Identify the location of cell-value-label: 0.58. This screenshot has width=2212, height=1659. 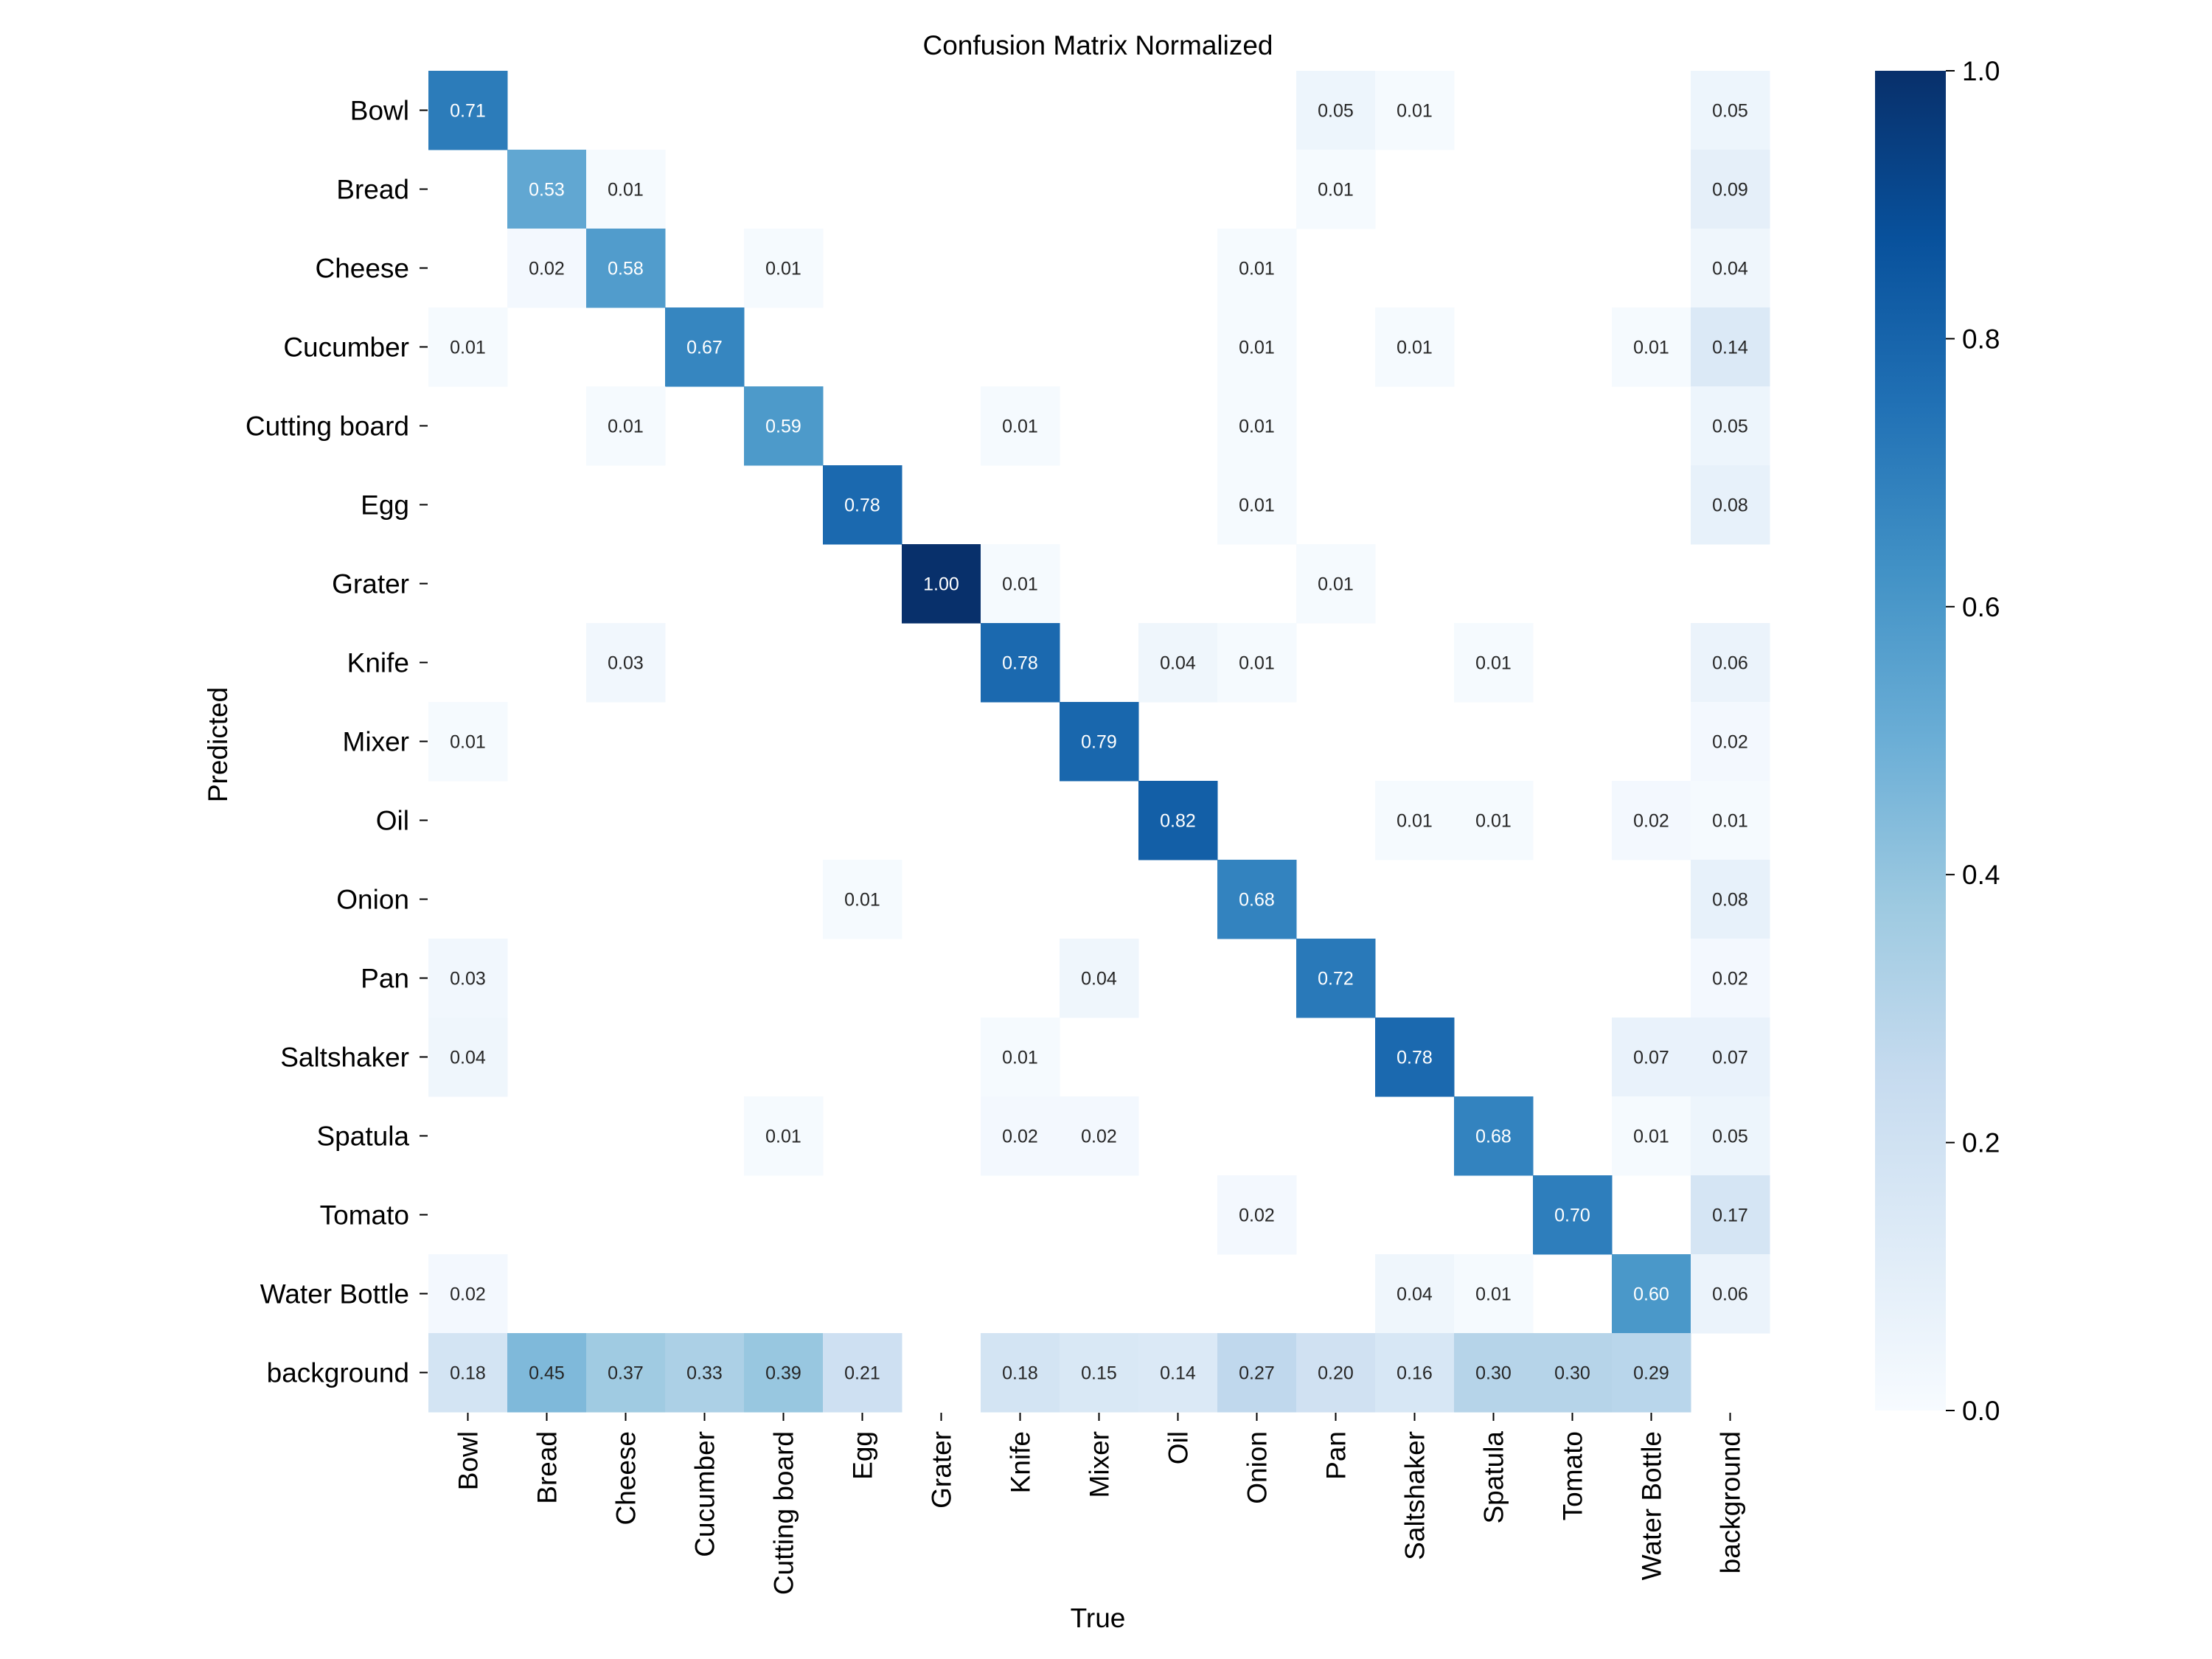
(626, 269).